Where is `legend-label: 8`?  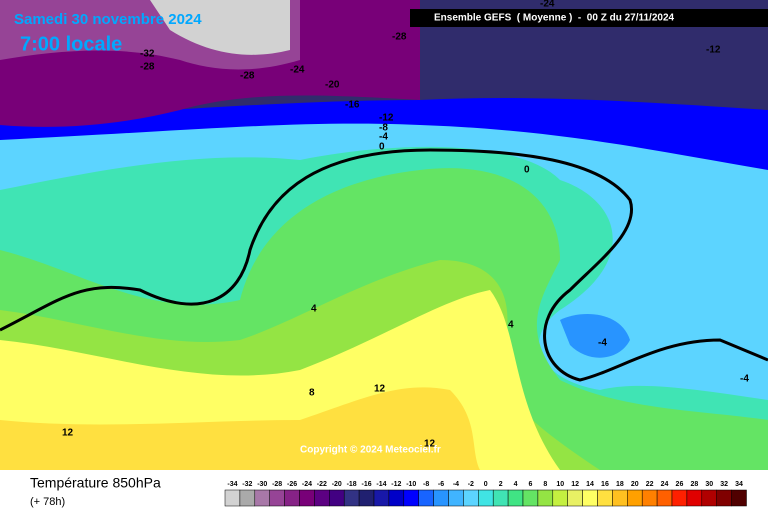 legend-label: 8 is located at coordinates (545, 484).